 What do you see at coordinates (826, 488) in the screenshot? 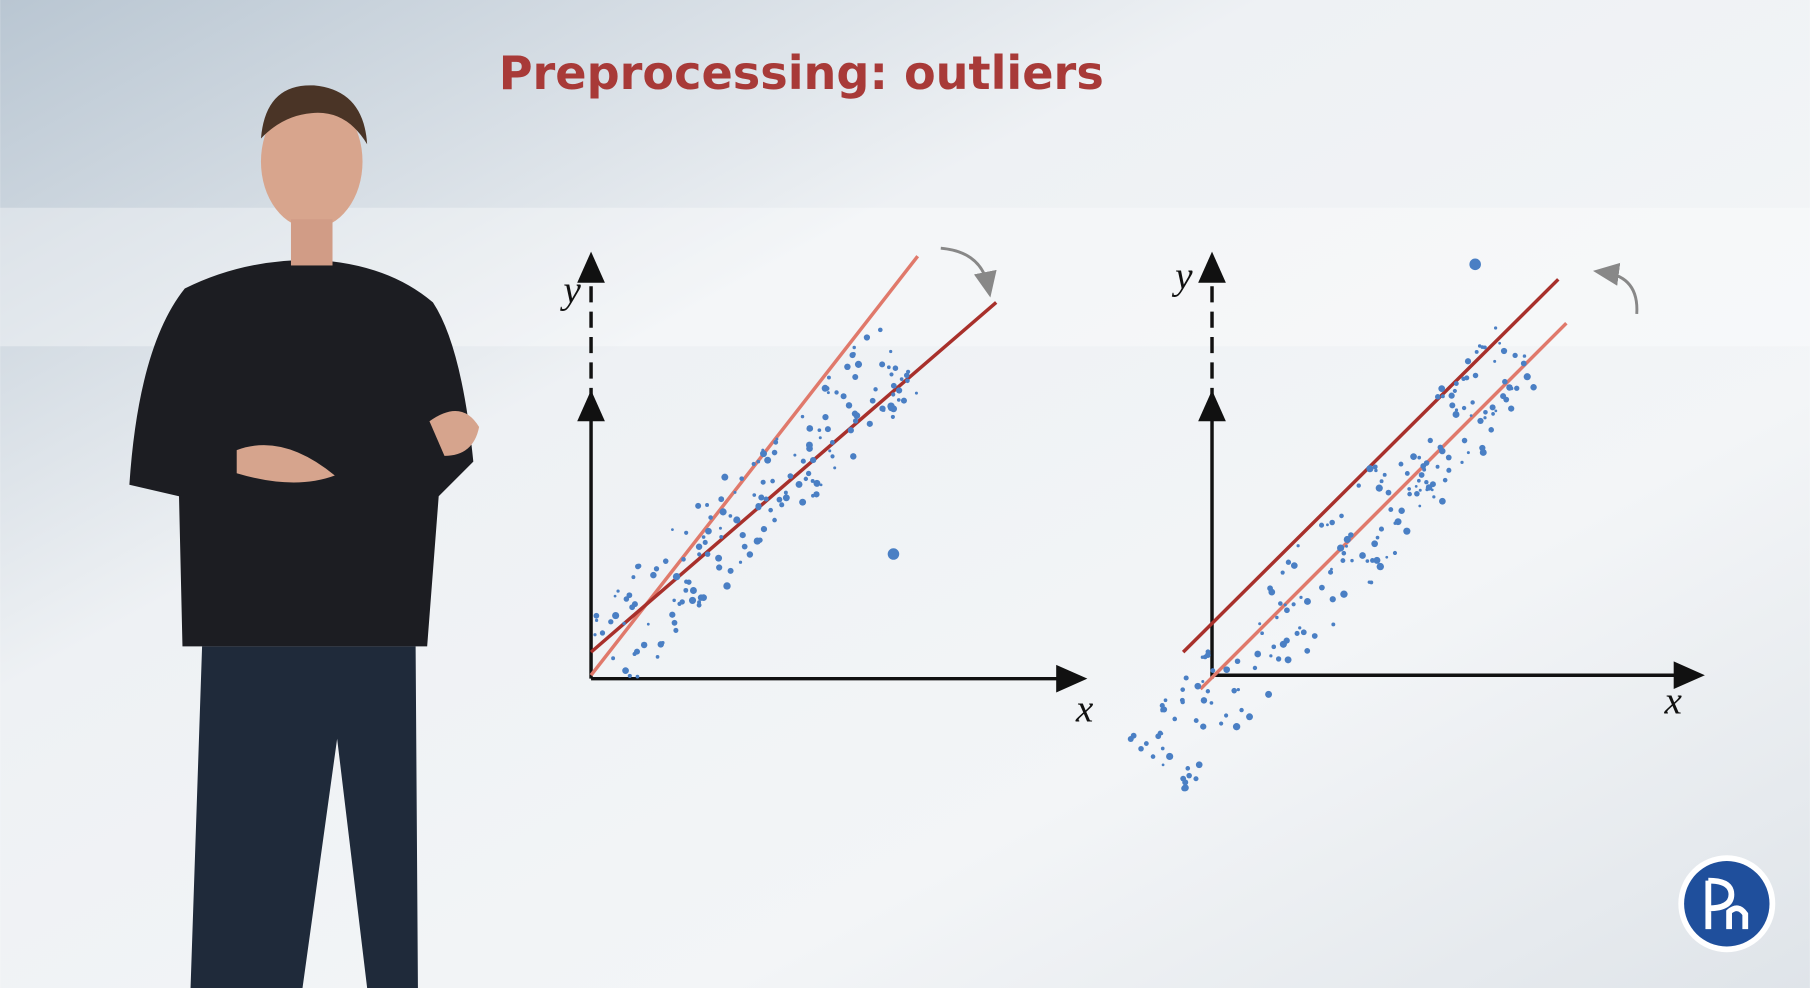
I see `left-plot: y x` at bounding box center [826, 488].